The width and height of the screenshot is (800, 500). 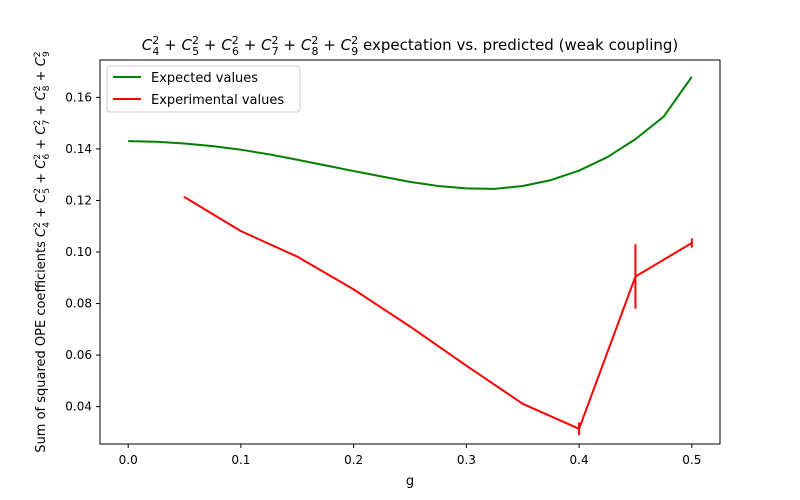 What do you see at coordinates (217, 100) in the screenshot?
I see `legend-label-experimental: Experimental values` at bounding box center [217, 100].